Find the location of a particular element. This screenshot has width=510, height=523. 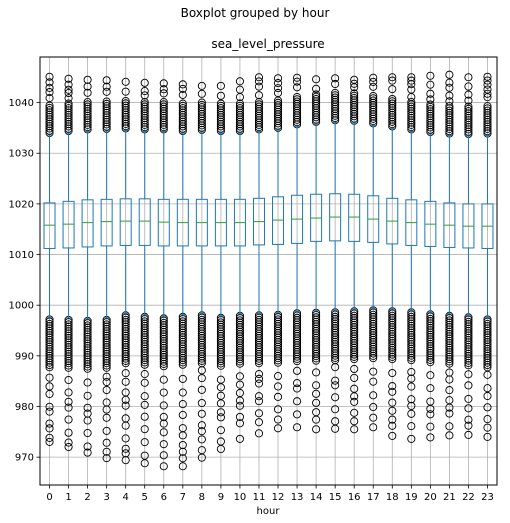

box-iqr is located at coordinates (87, 223).